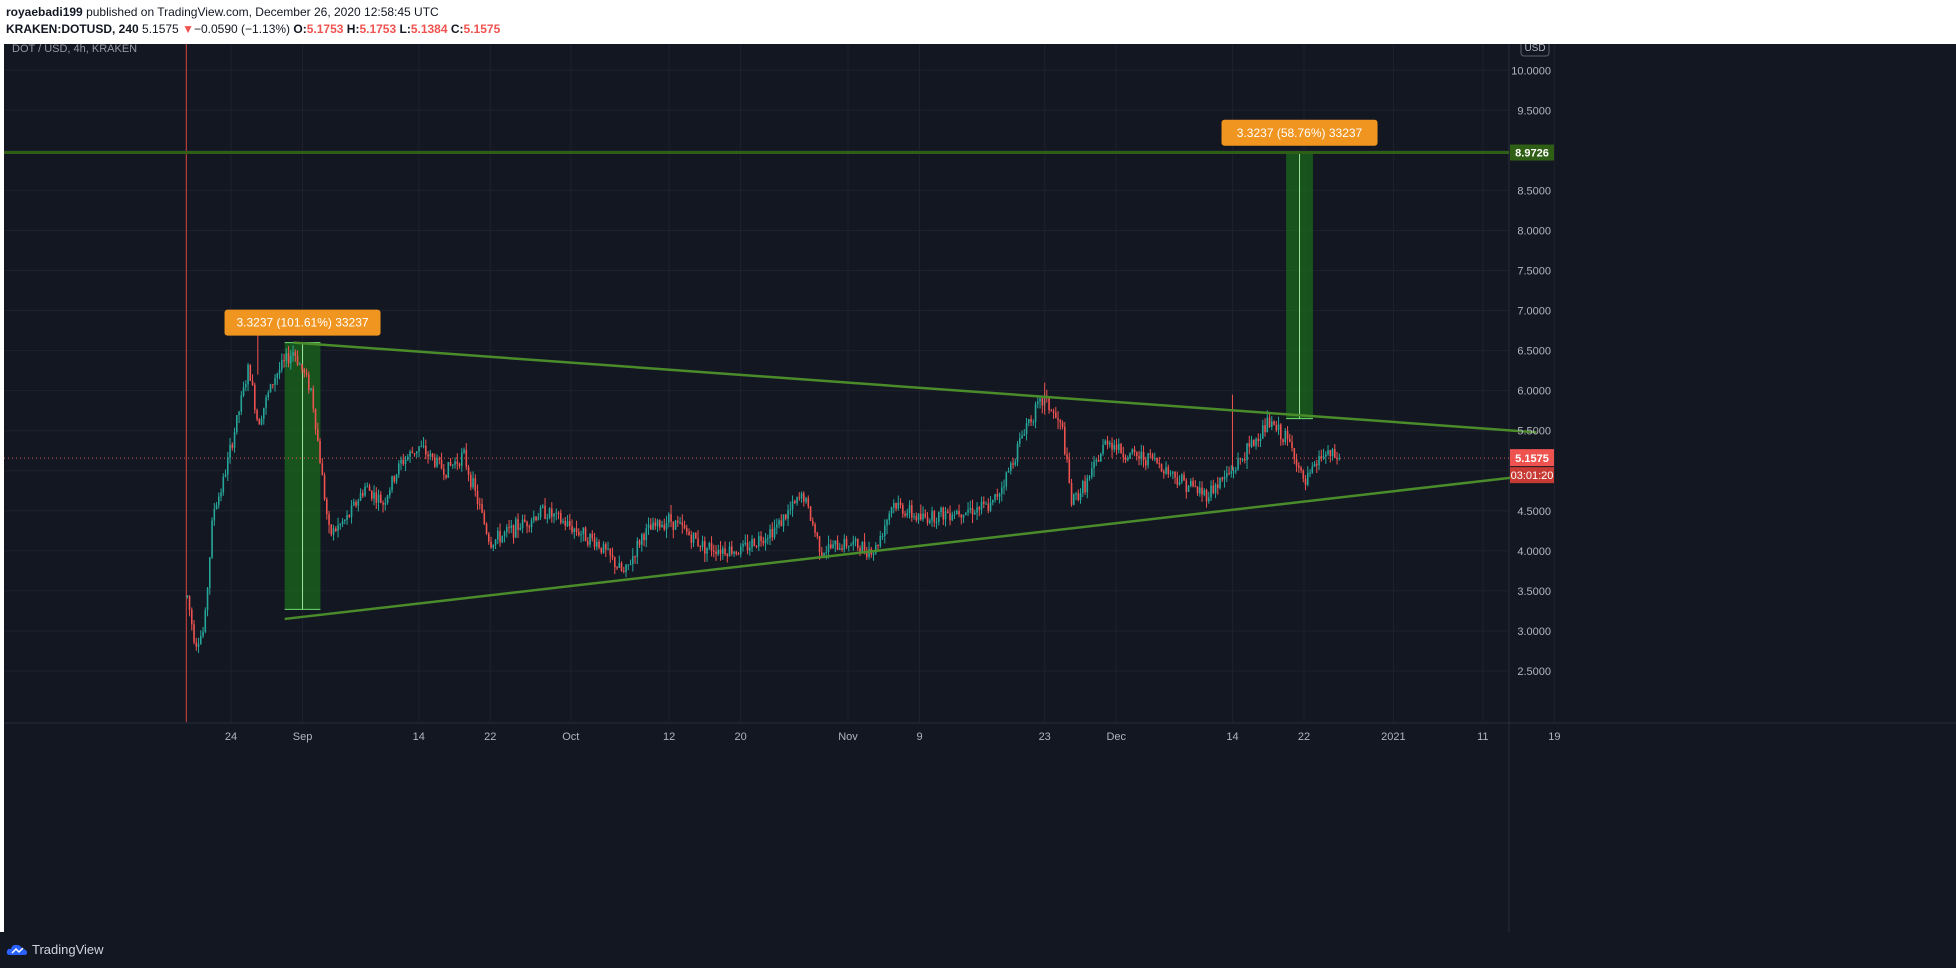 The width and height of the screenshot is (1956, 968). I want to click on trendline-upper, so click(915, 387).